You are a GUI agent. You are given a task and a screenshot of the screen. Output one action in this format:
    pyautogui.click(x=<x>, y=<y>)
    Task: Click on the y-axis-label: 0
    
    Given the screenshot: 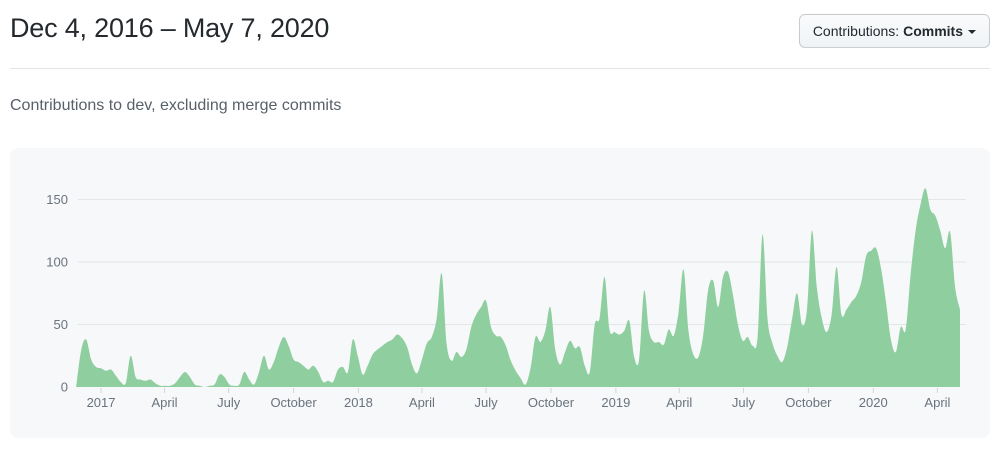 What is the action you would take?
    pyautogui.click(x=64, y=387)
    